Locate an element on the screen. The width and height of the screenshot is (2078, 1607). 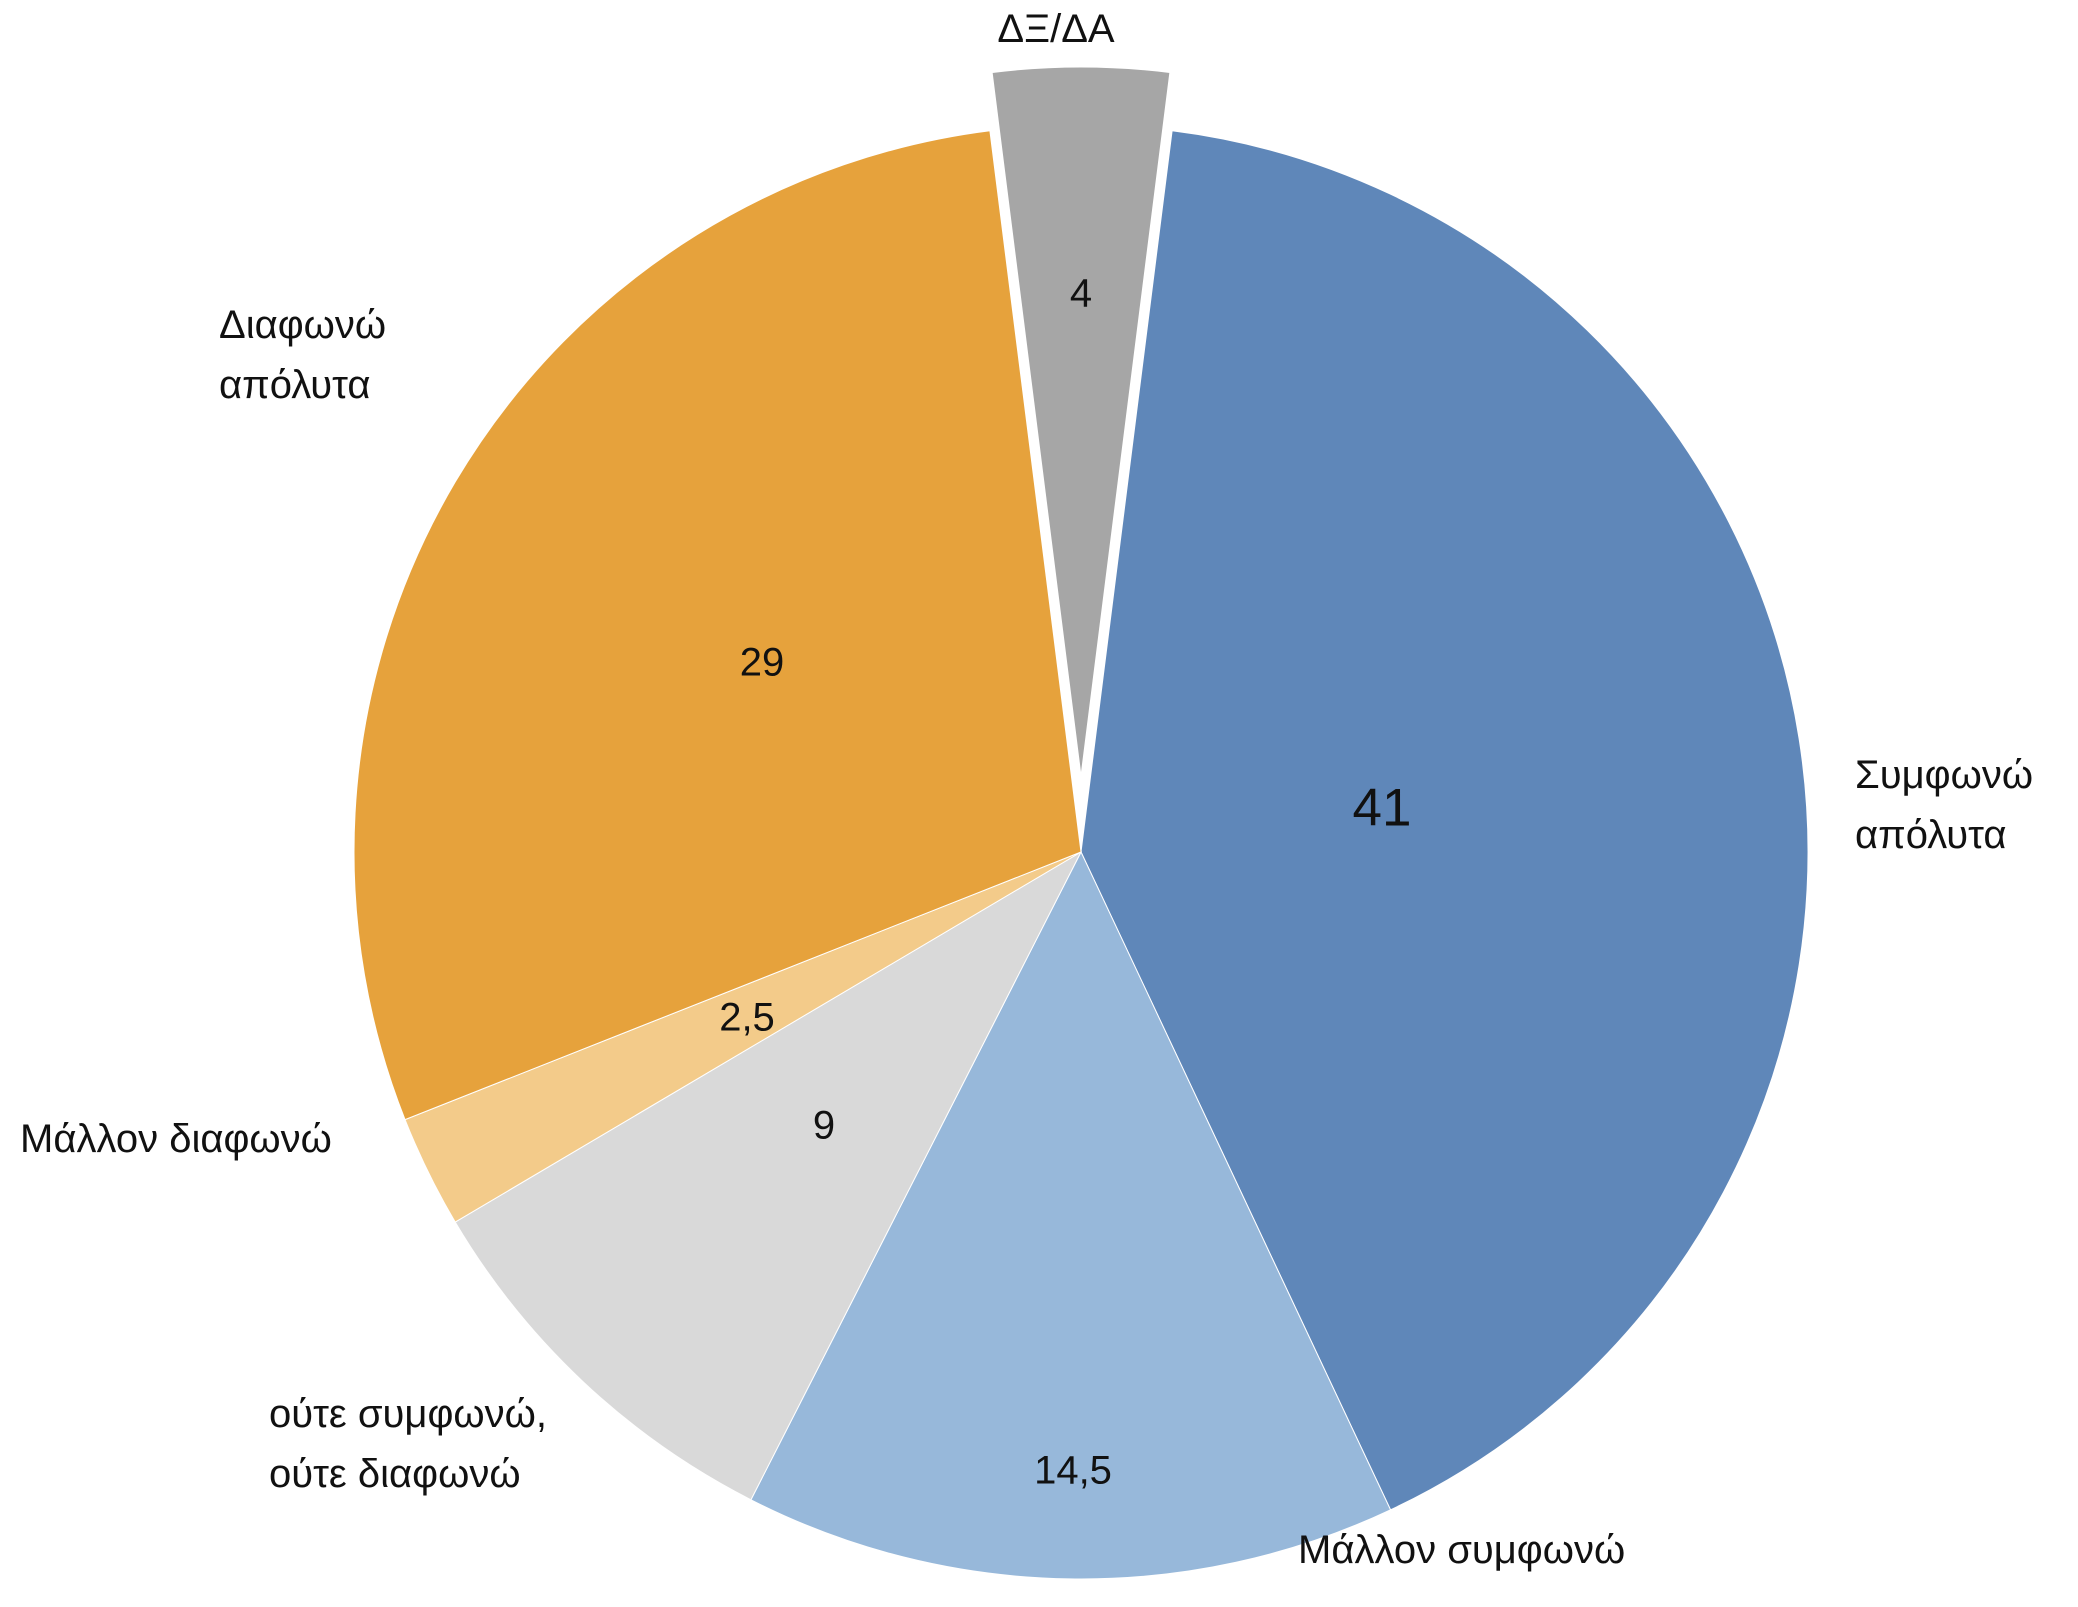
value-label: 2,5 is located at coordinates (747, 1017).